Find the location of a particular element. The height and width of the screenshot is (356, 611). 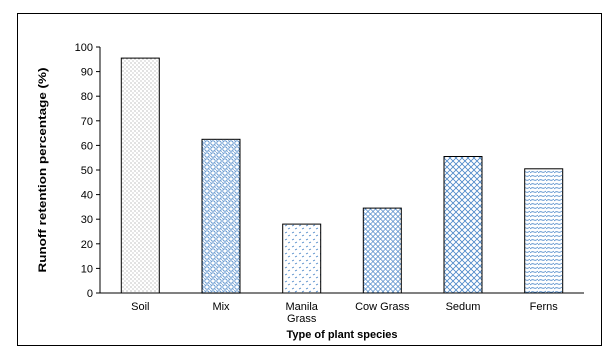

y-tick-label: 10 is located at coordinates (87, 269).